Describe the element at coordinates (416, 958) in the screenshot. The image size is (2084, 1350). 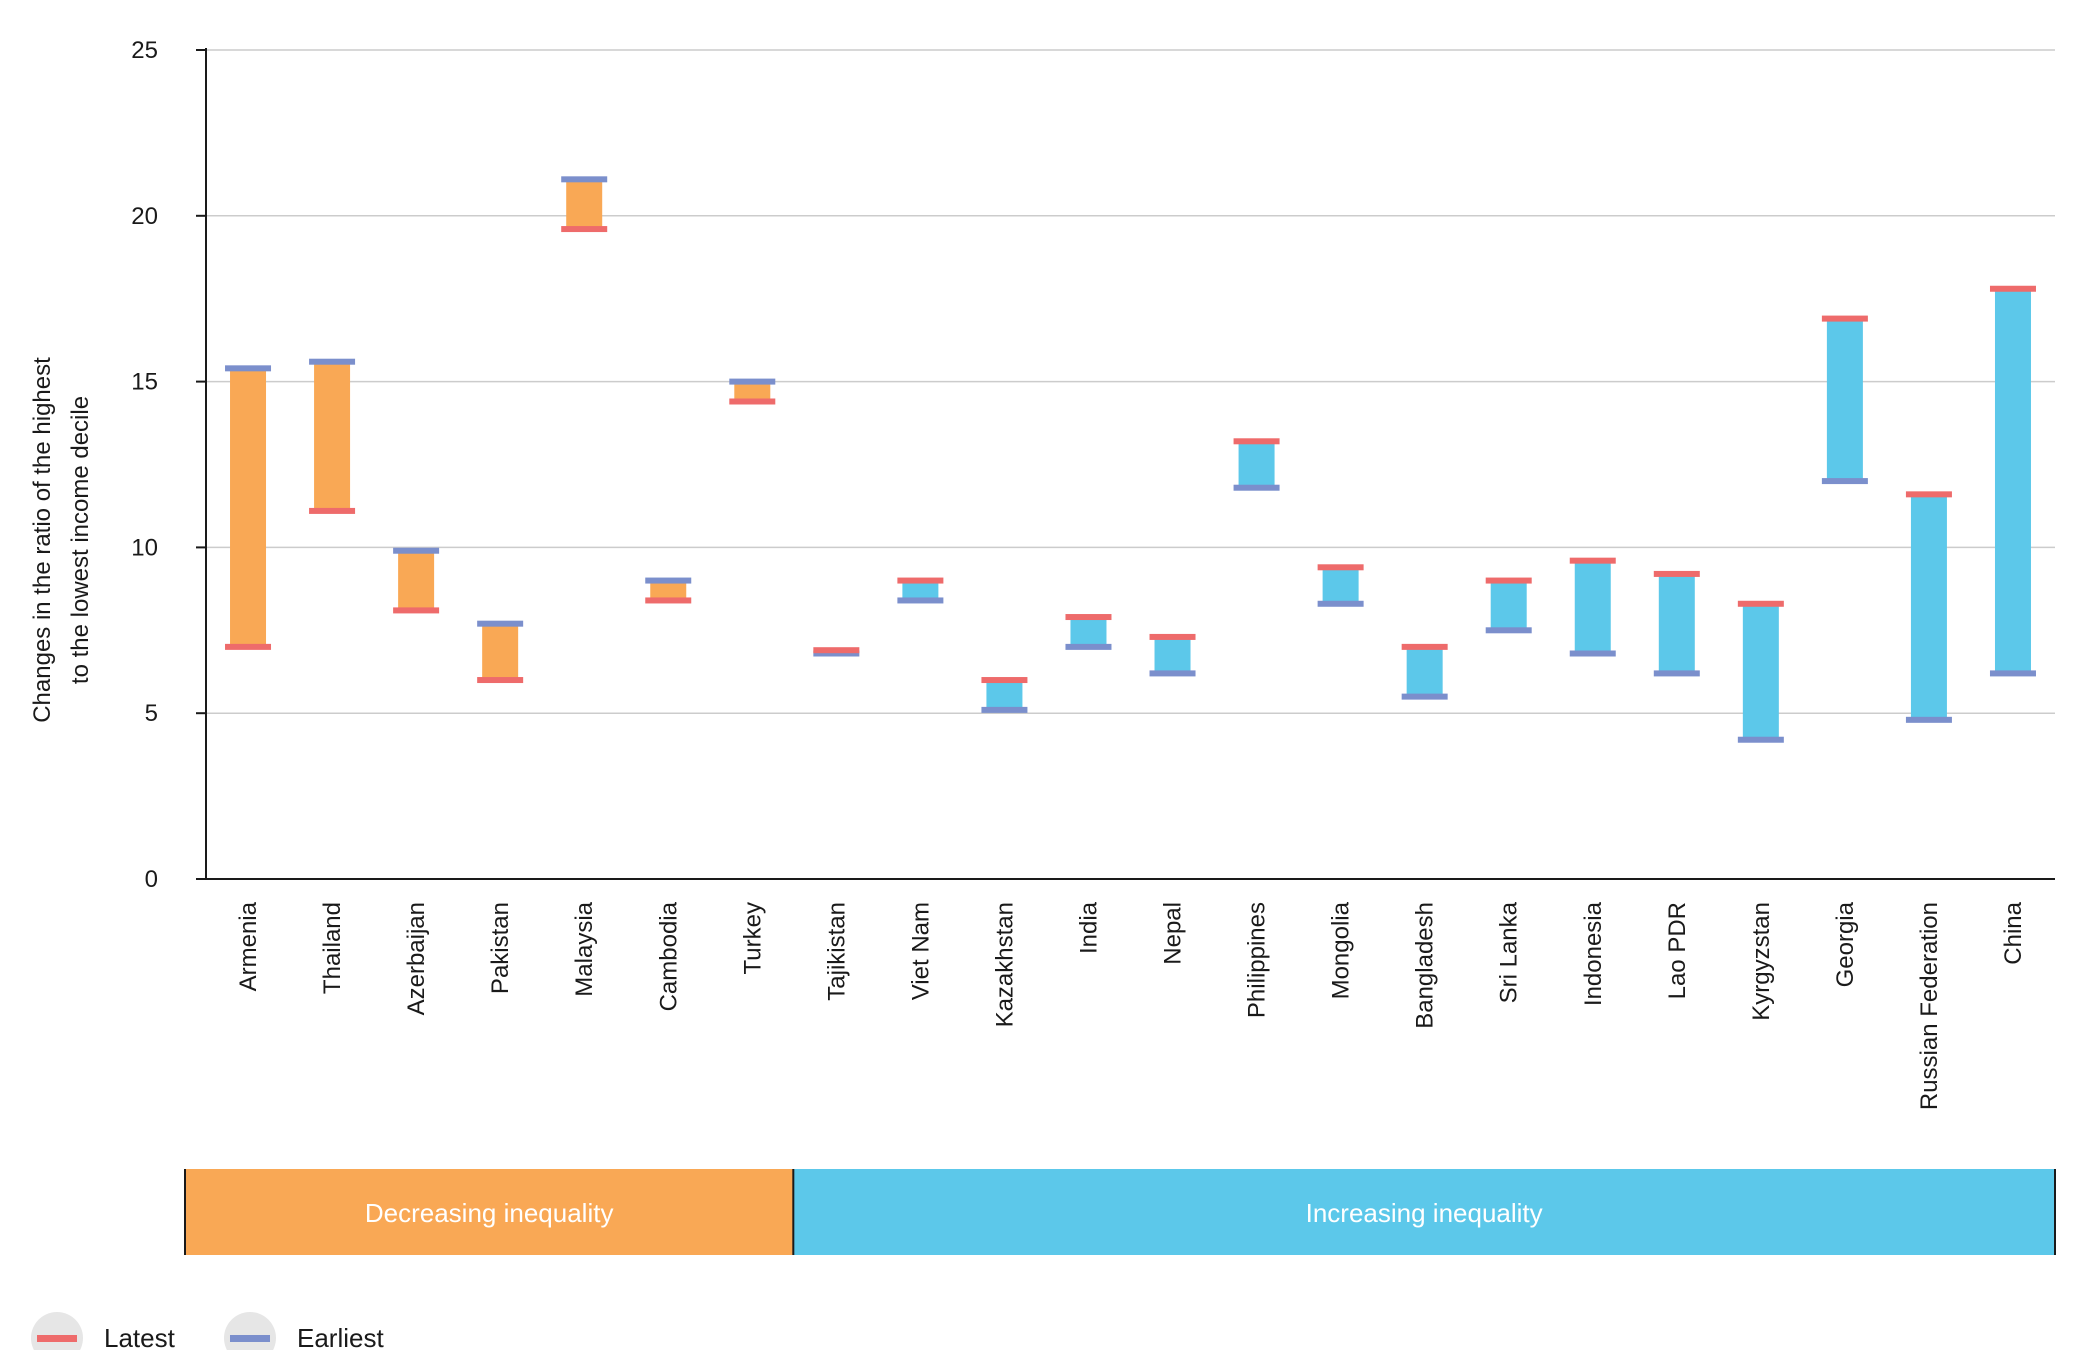
I see `category-label: Azerbaijan` at that location.